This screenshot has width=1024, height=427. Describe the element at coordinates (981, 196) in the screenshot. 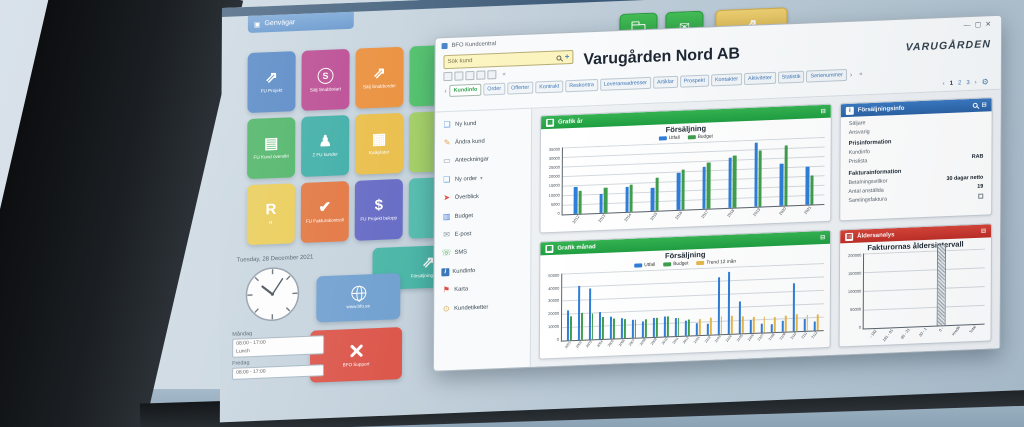

I see `checkbox` at that location.